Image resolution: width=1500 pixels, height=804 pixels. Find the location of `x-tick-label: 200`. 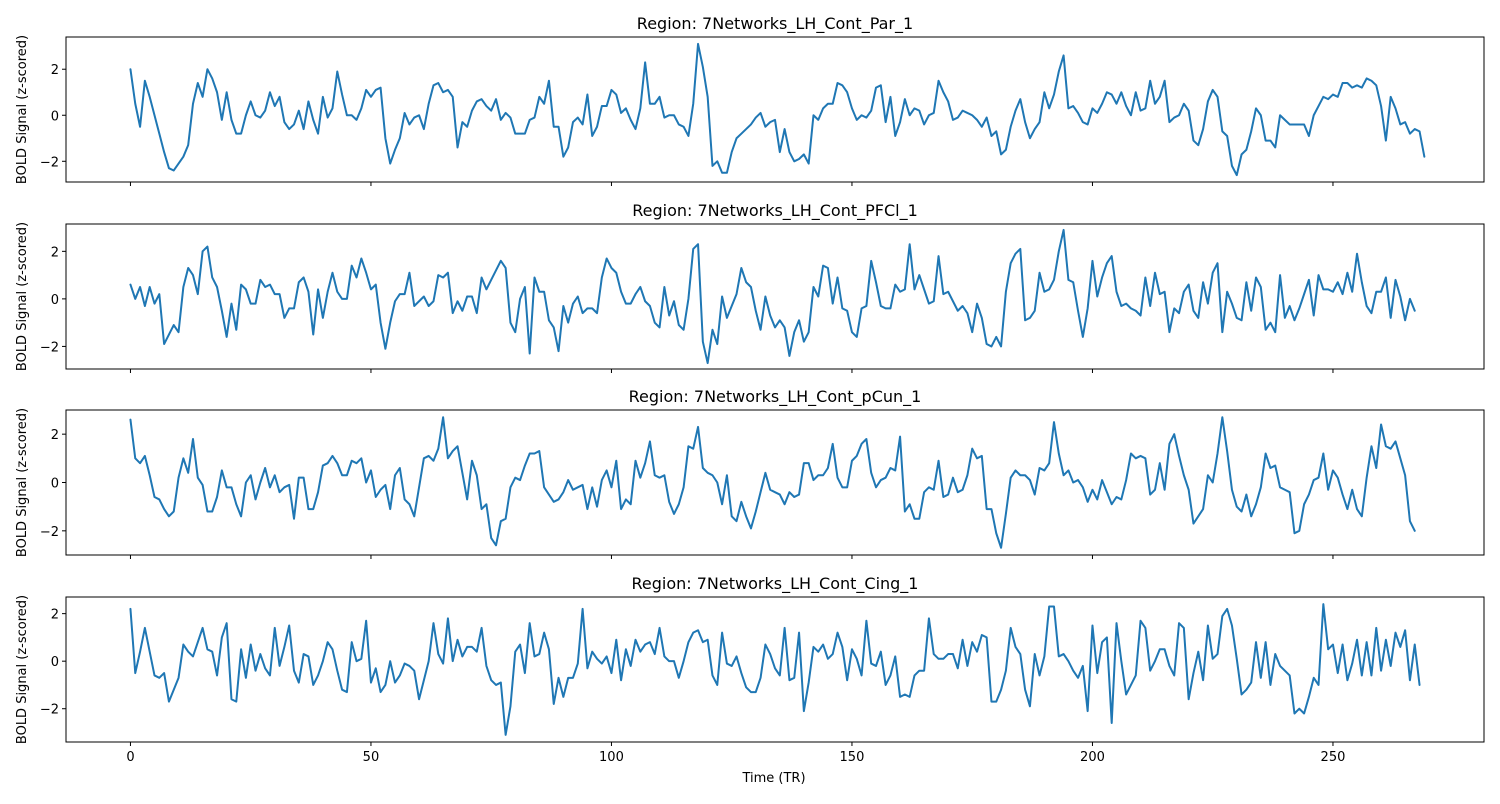

x-tick-label: 200 is located at coordinates (1092, 757).